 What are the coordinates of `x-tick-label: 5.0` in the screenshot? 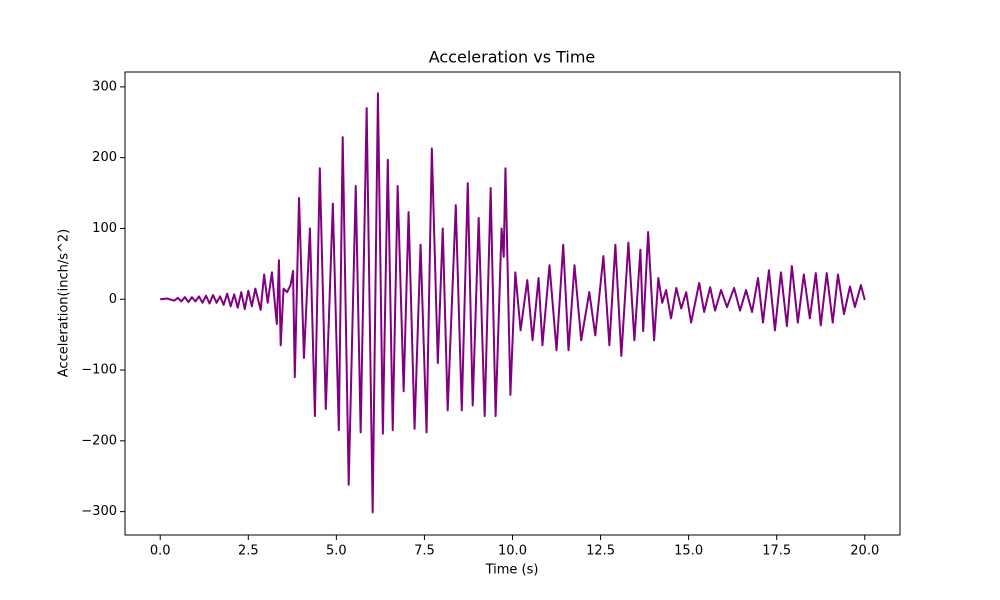 It's located at (336, 551).